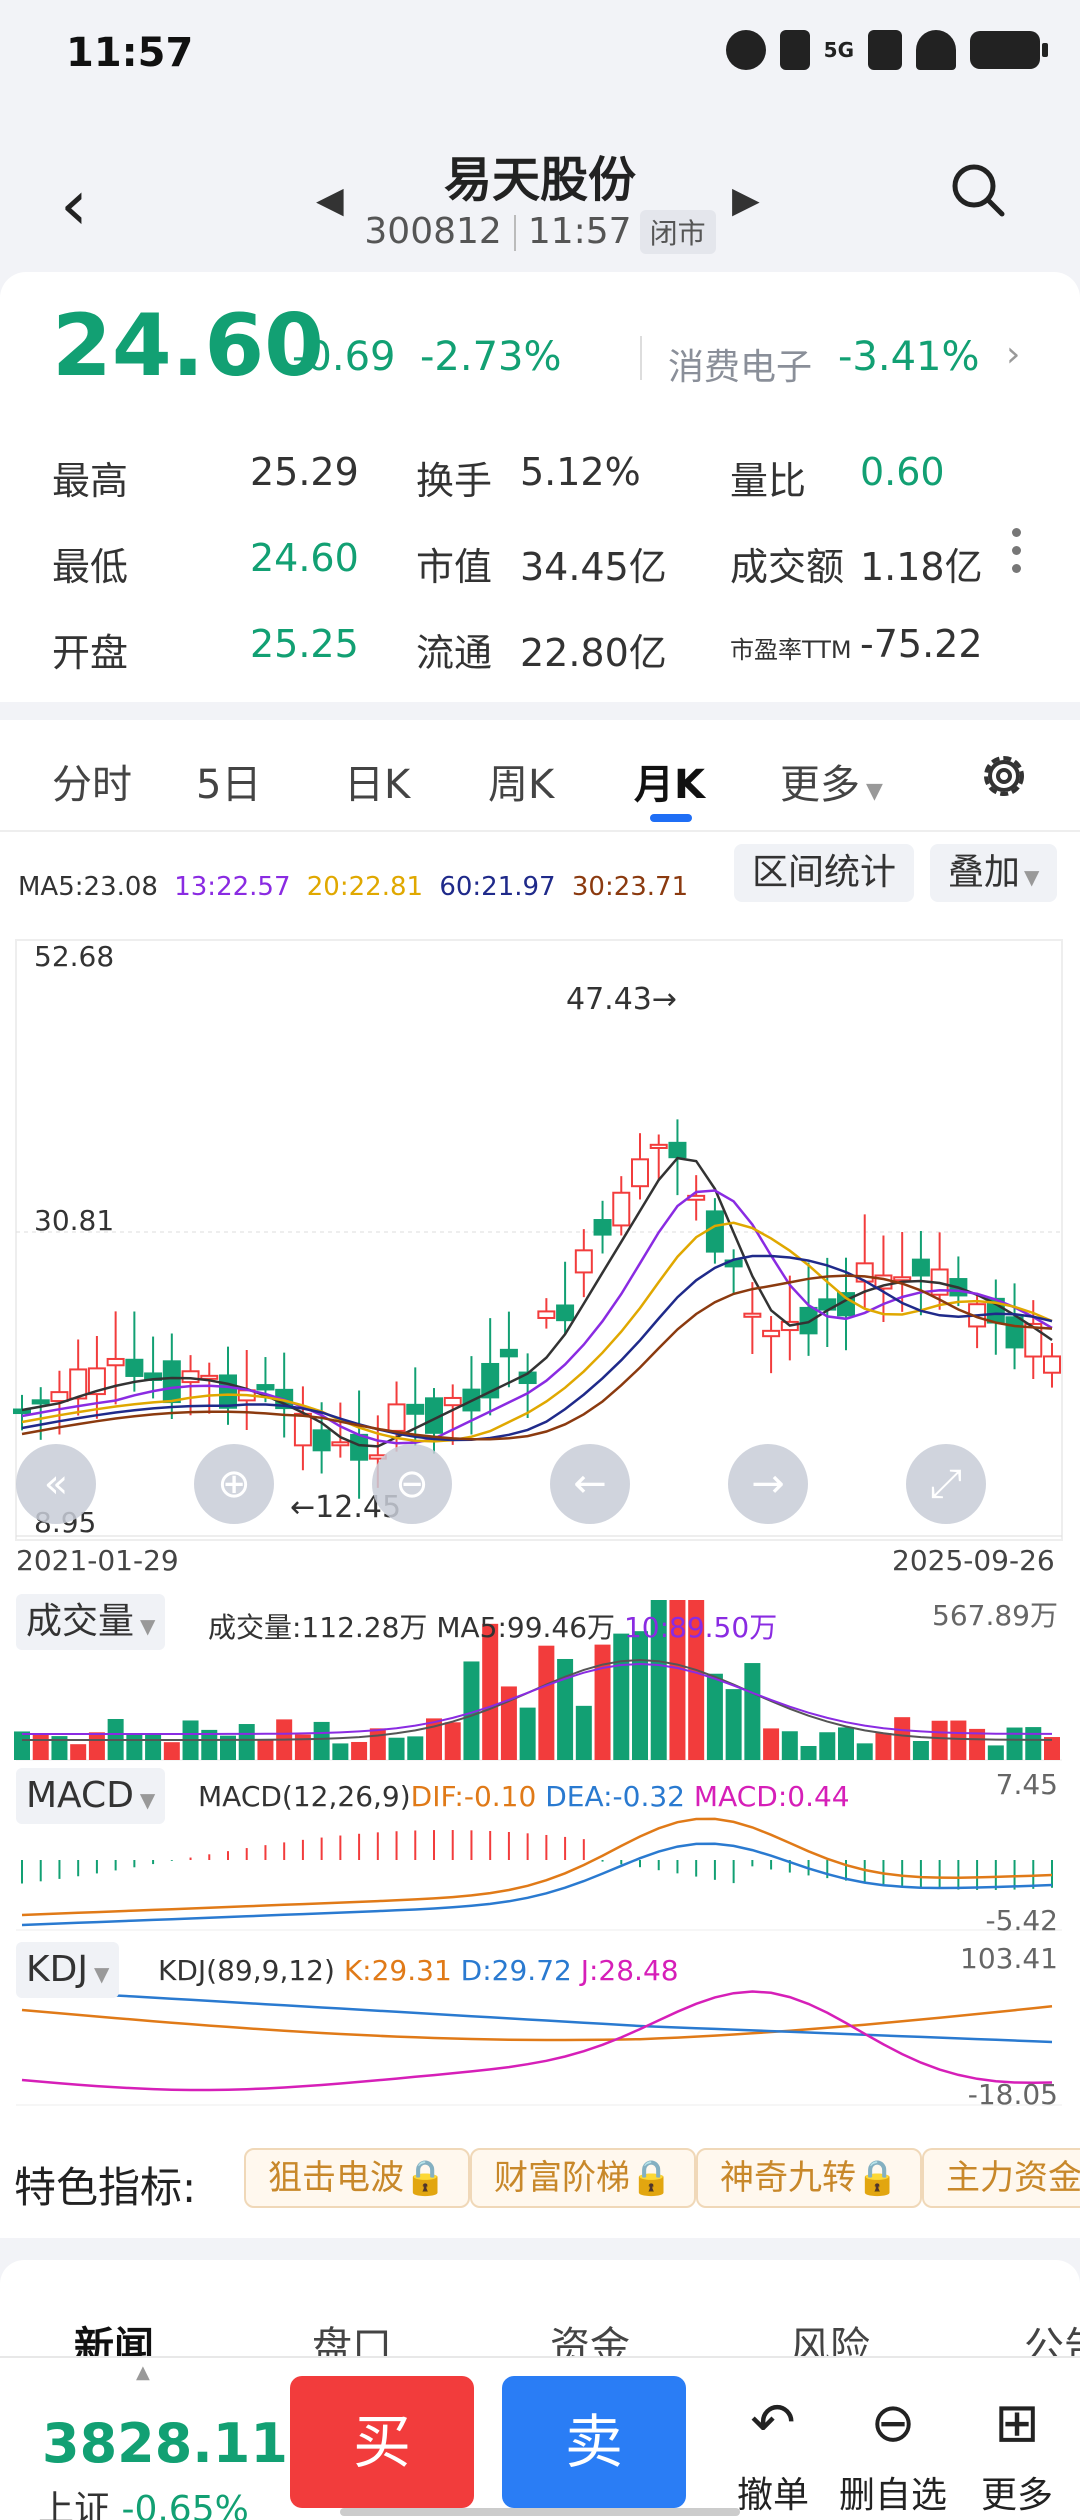  I want to click on stat-label: 流通, so click(454, 653).